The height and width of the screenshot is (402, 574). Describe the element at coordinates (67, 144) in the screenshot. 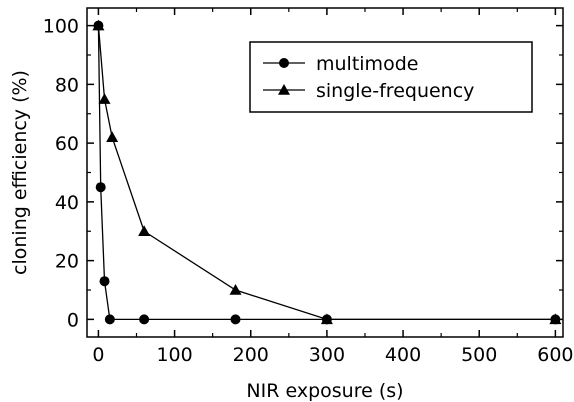

I see `y-tick-label: 60` at that location.